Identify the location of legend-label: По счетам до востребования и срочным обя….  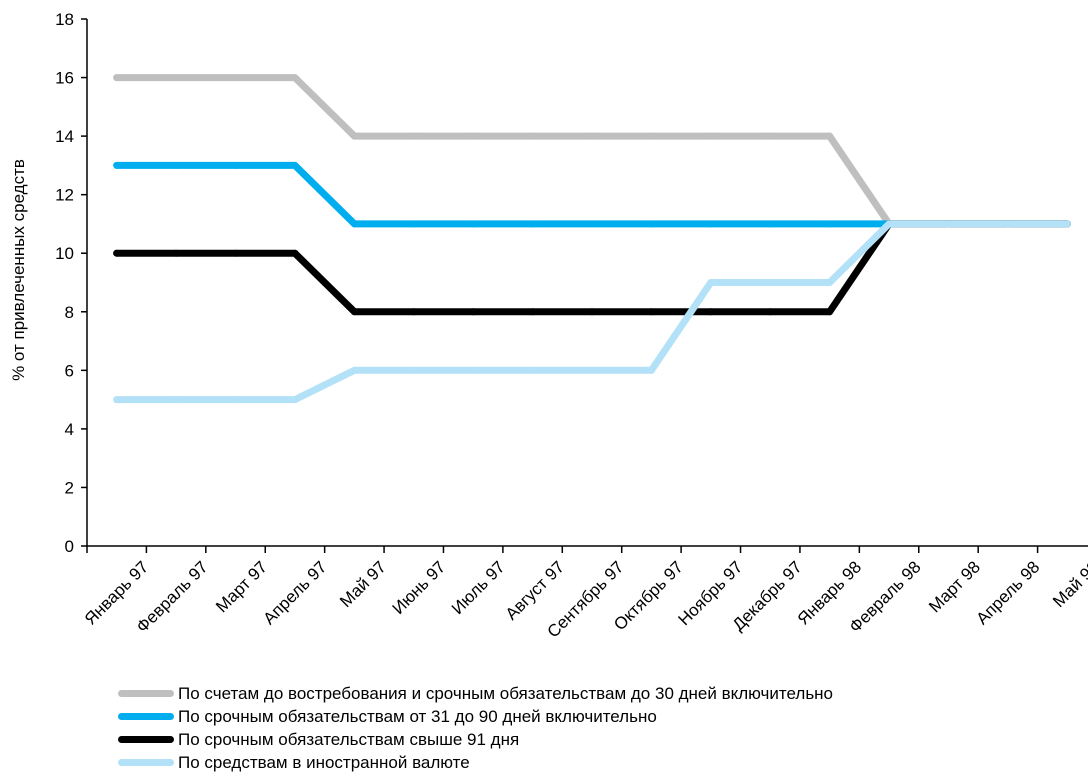
(506, 693).